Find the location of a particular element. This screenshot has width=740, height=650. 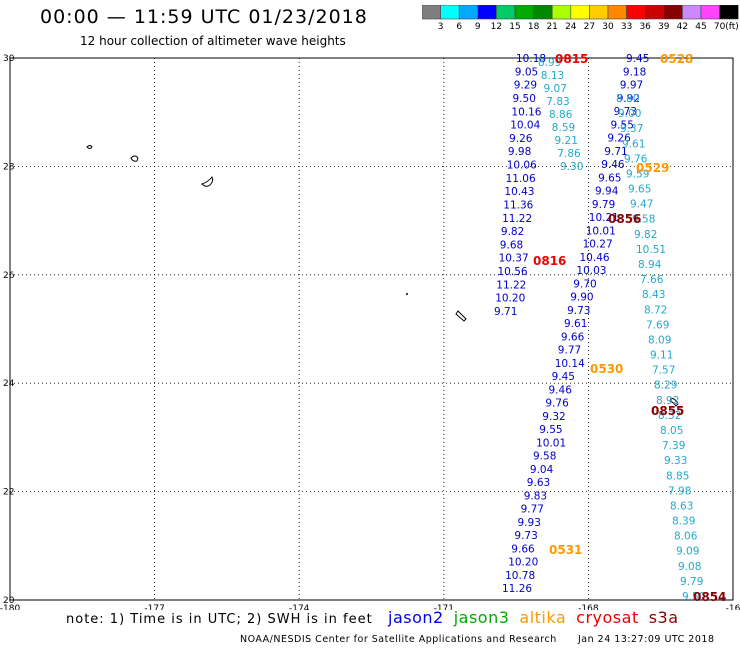

swh-value-jason3: 8.29 is located at coordinates (665, 386).